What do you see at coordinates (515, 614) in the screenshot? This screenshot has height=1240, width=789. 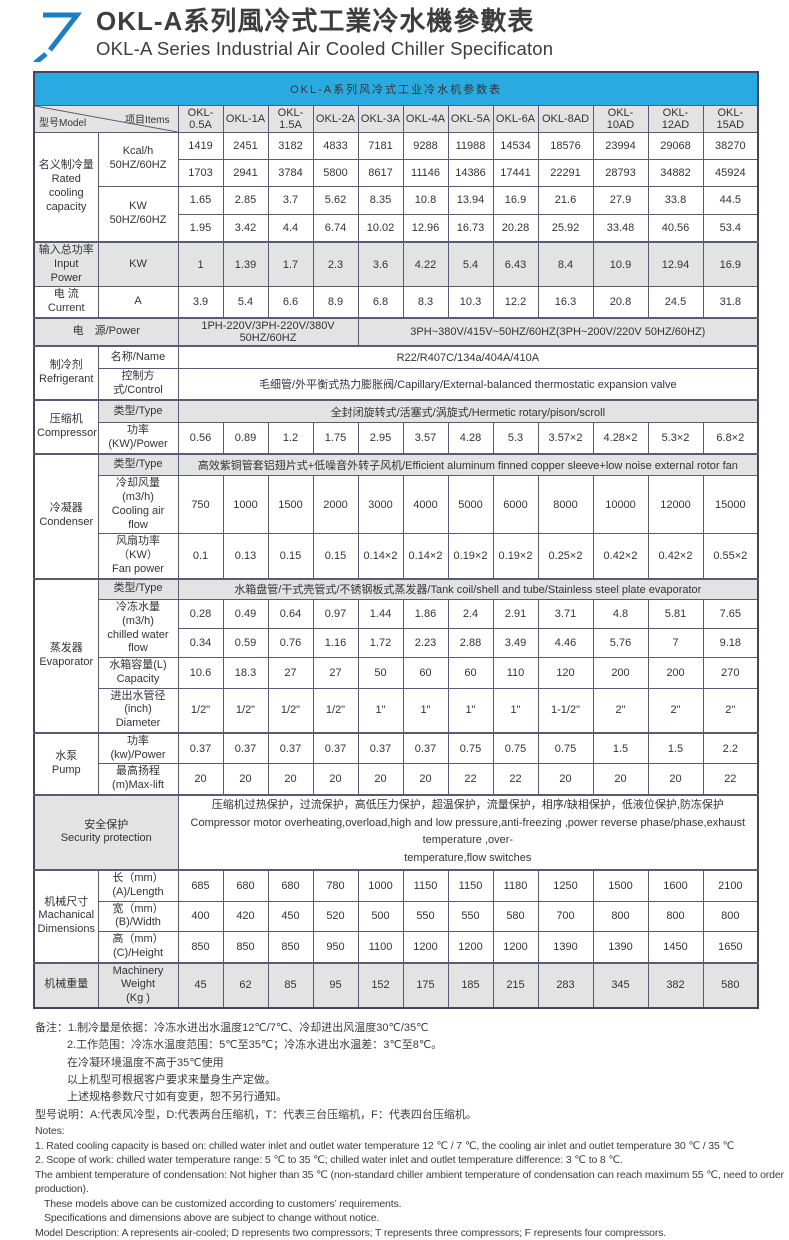 I see `spec-value-cell: 2.91` at bounding box center [515, 614].